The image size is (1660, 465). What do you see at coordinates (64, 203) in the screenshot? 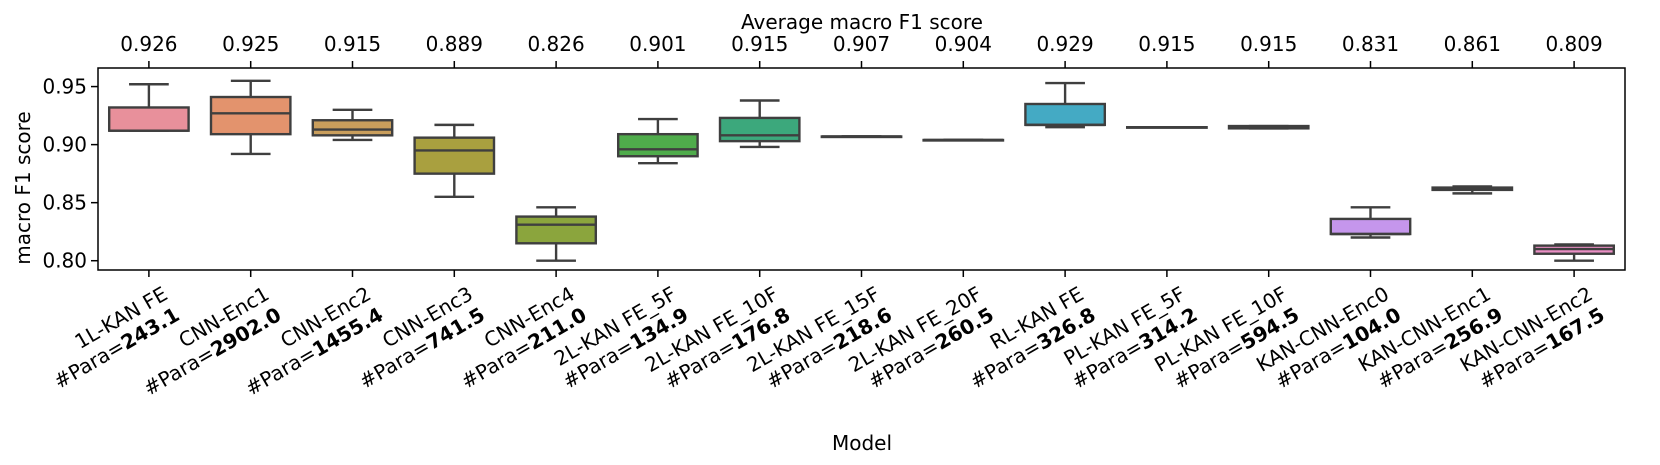
I see `y-tick-label: 0.85` at bounding box center [64, 203].